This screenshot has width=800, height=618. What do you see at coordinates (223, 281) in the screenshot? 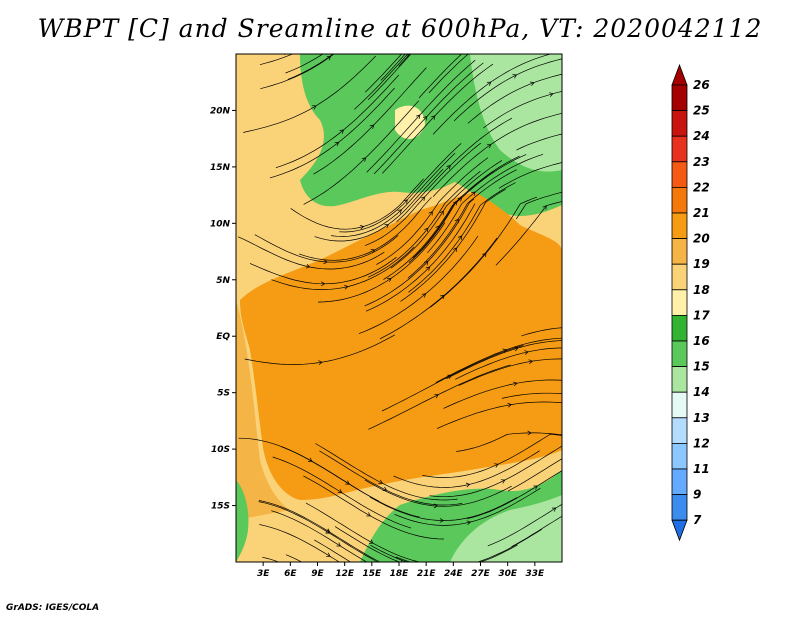
I see `lat-label: 5N` at bounding box center [223, 281].